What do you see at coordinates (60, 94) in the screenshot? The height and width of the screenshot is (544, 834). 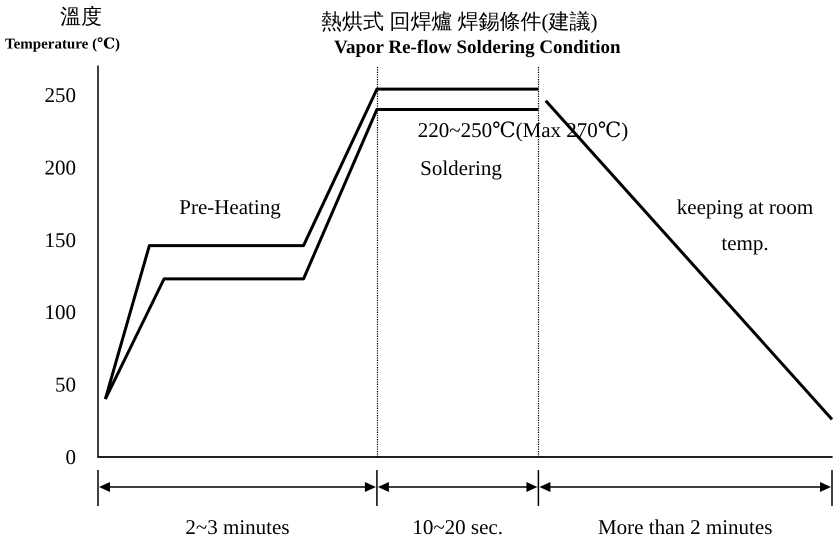 I see `y-tick-label: 250` at bounding box center [60, 94].